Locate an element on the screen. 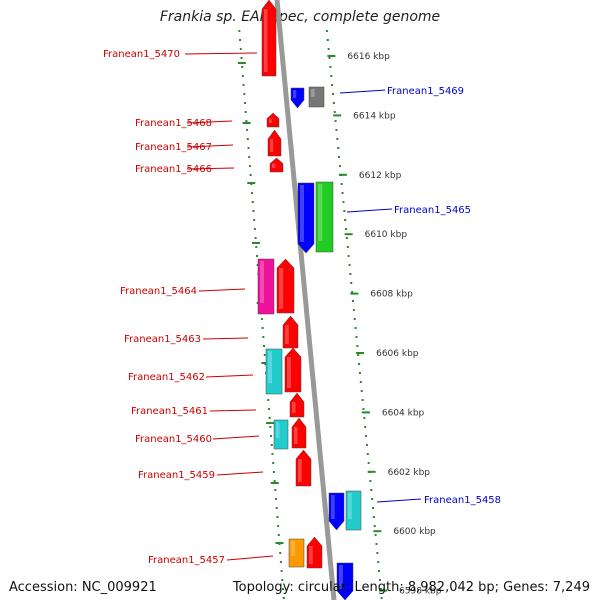 The width and height of the screenshot is (600, 600). gene-label: Franean1_5466 is located at coordinates (173, 169).